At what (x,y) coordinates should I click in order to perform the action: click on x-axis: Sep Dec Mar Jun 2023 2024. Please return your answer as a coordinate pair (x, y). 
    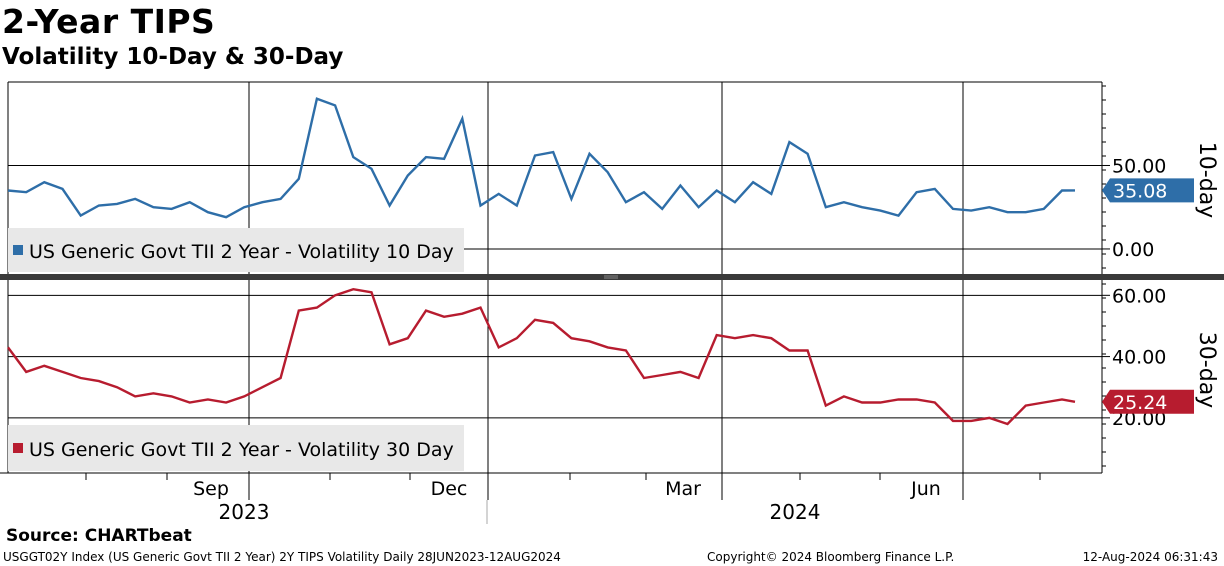
    Looking at the image, I should click on (563, 498).